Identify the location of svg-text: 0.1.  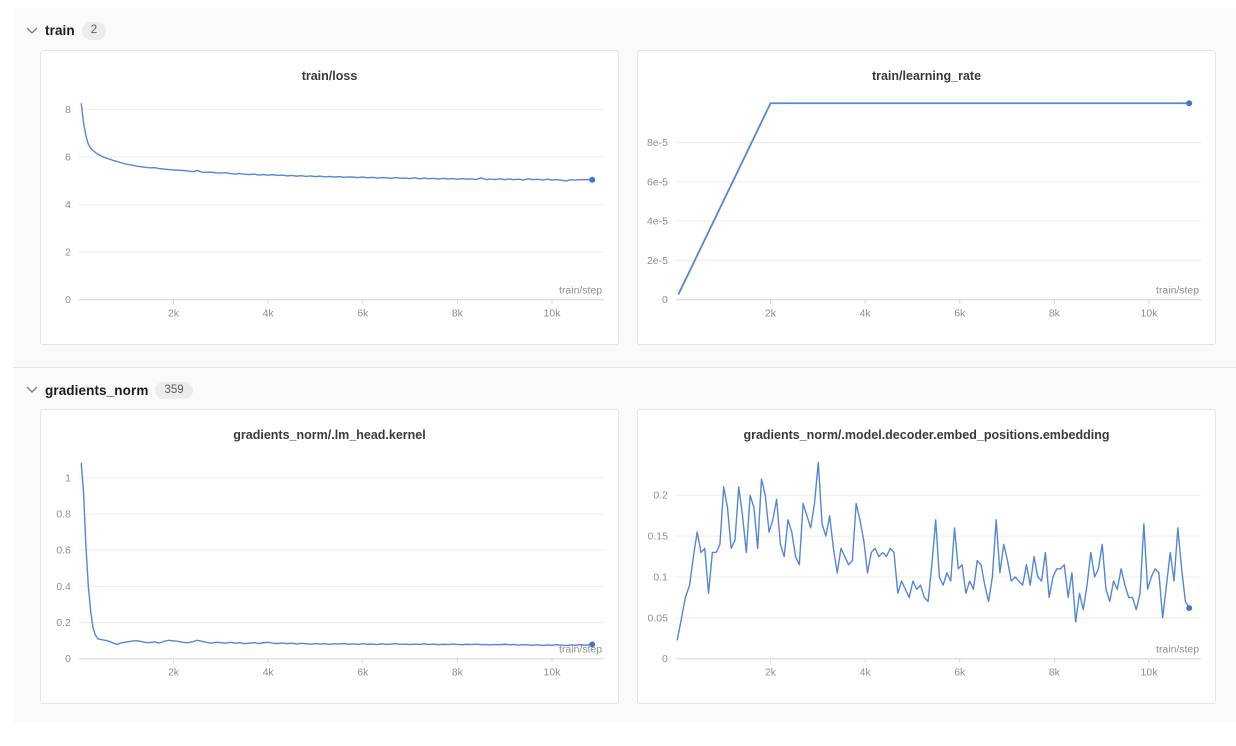
(660, 577).